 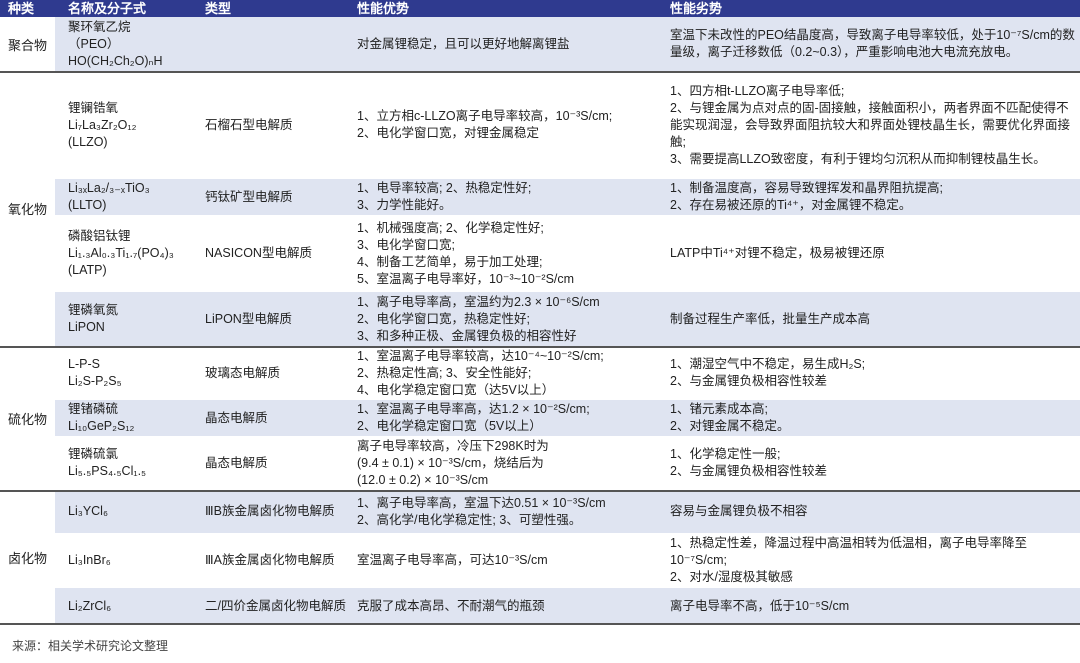 What do you see at coordinates (270, 560) in the screenshot?
I see `electrolyte-type: ⅢA族金属卤化物电解质` at bounding box center [270, 560].